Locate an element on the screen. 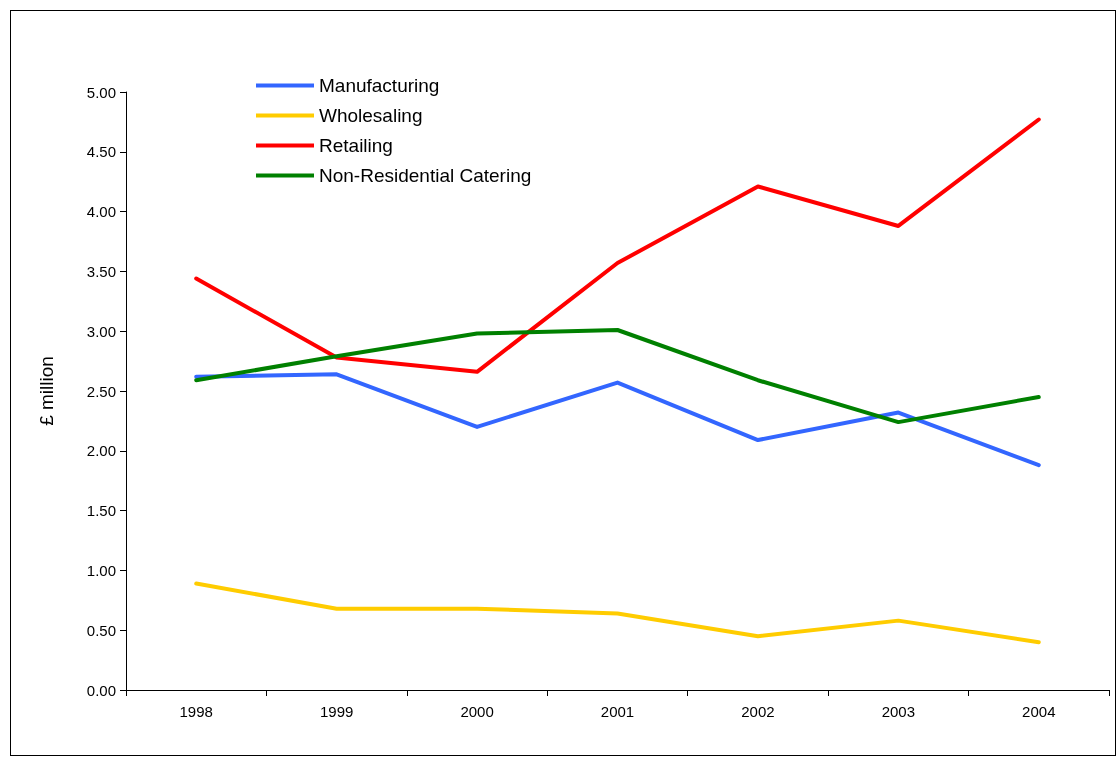  y-tick-label: 3.50 is located at coordinates (101, 271).